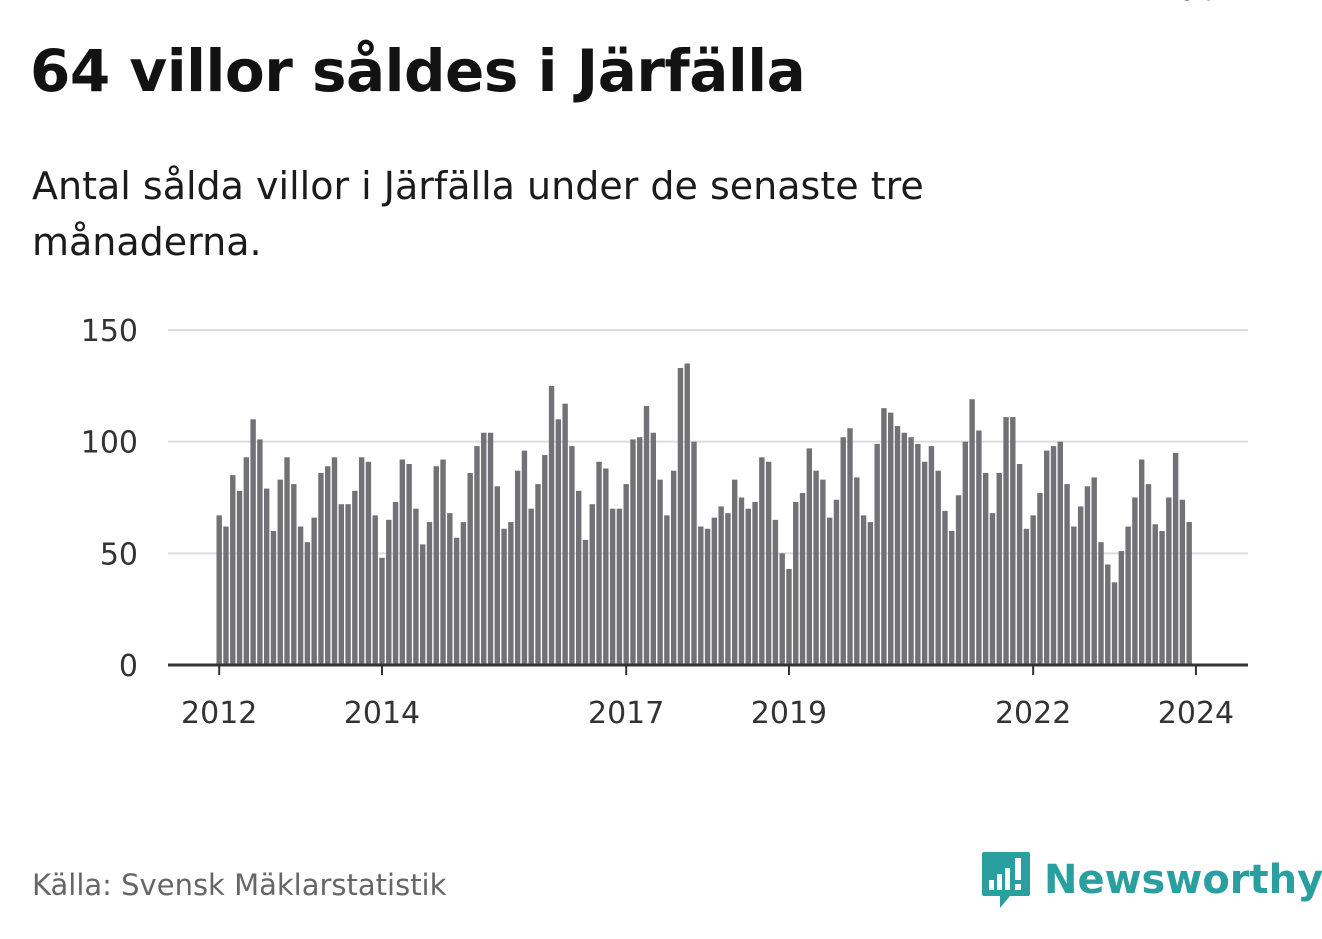 Image resolution: width=1322 pixels, height=939 pixels. Describe the element at coordinates (109, 443) in the screenshot. I see `y-tick-label: 100` at that location.